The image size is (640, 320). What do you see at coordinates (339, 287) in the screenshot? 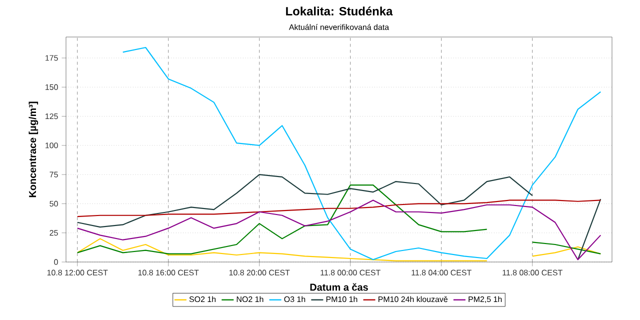
I see `x-axis-title: Datum a čas` at bounding box center [339, 287].